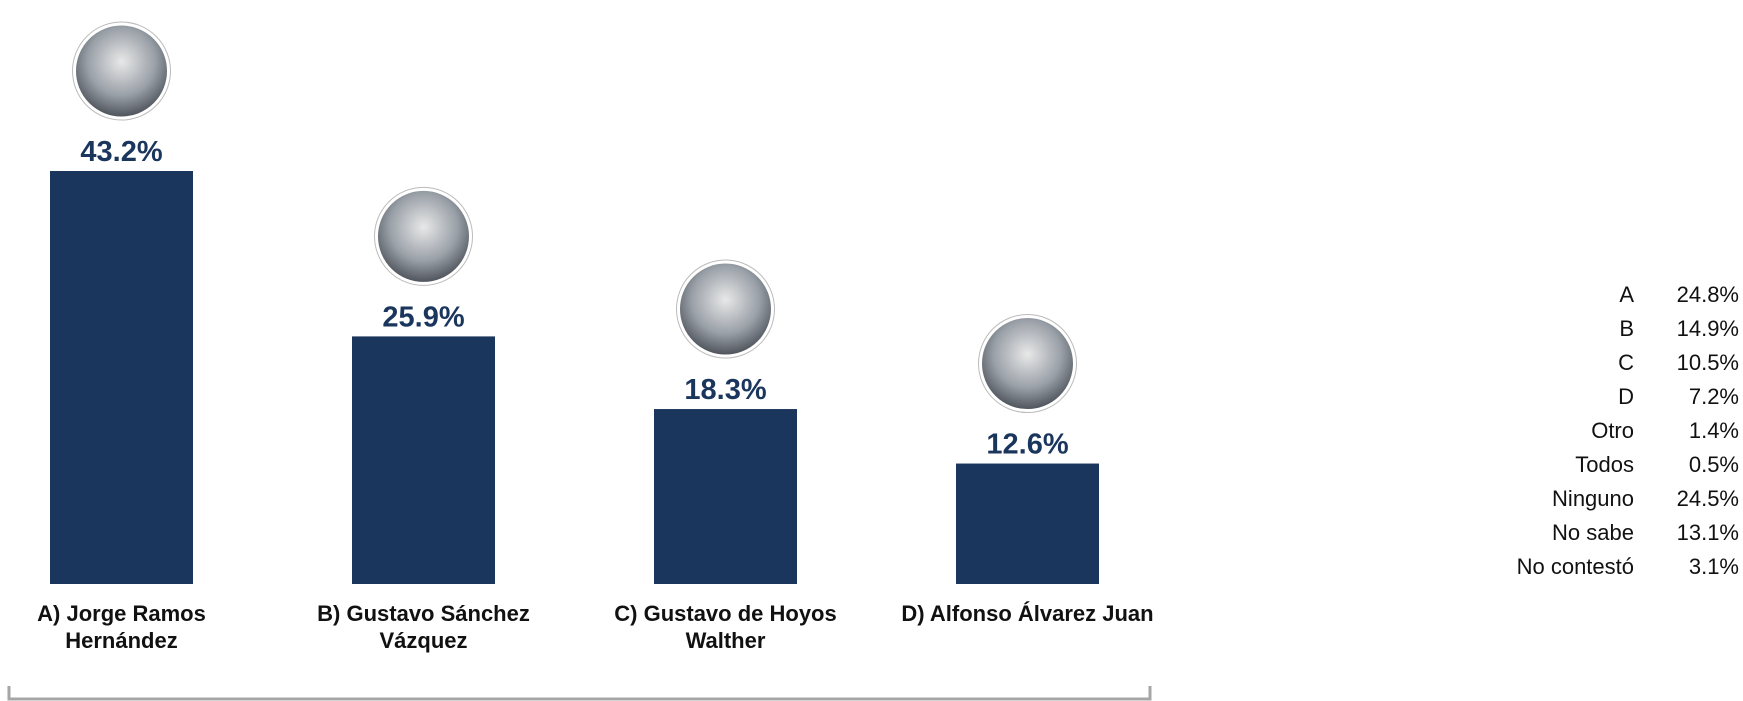  Describe the element at coordinates (1708, 294) in the screenshot. I see `summary-value: 24.8%` at that location.